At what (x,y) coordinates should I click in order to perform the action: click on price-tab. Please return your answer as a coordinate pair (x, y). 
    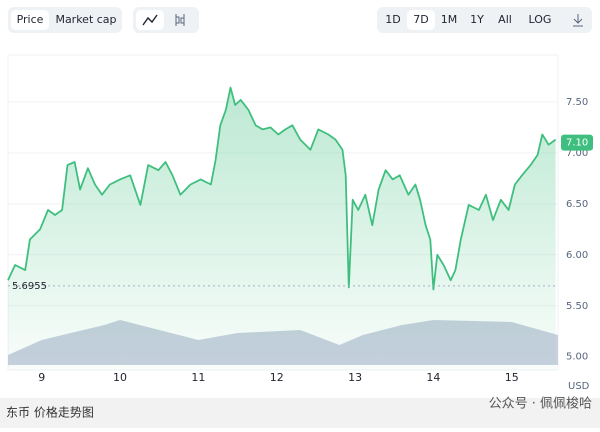
    Looking at the image, I should click on (30, 20).